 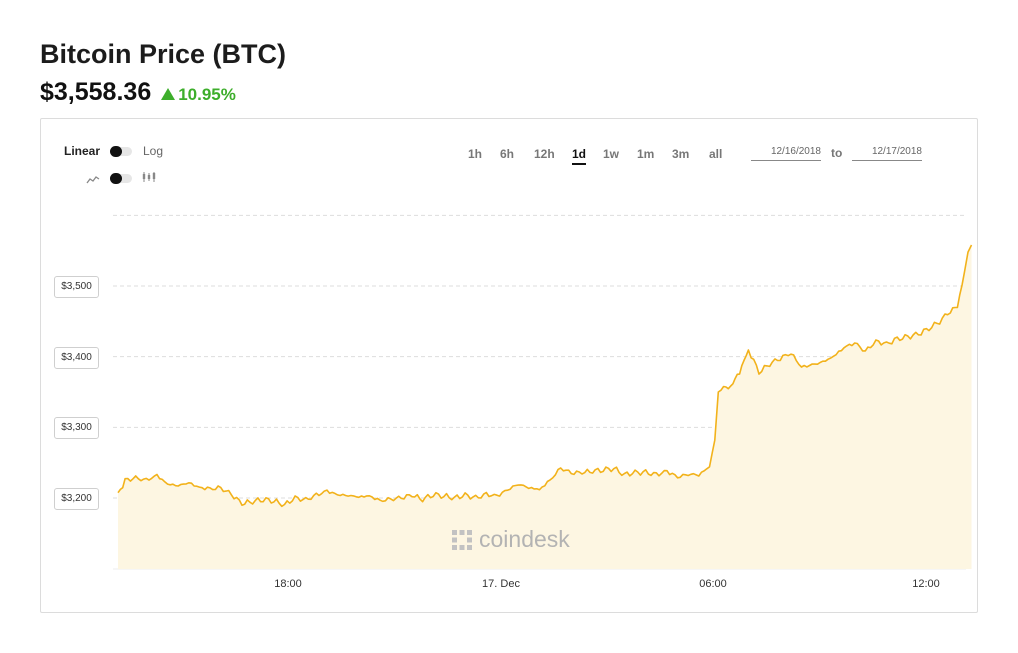 What do you see at coordinates (93, 181) in the screenshot?
I see `line-chart-icon` at bounding box center [93, 181].